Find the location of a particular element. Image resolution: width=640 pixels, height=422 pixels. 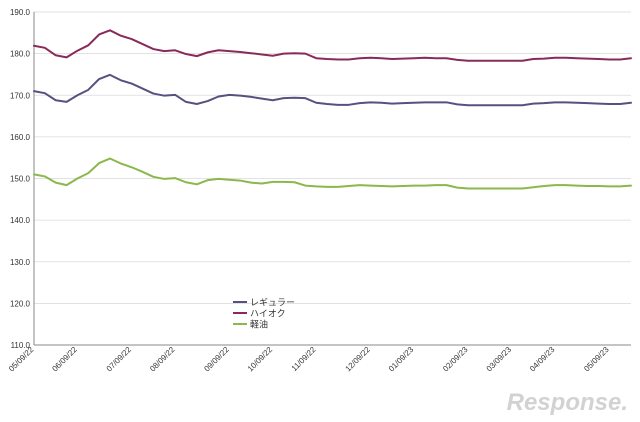

y-tick-label: 190.0 is located at coordinates (20, 12).